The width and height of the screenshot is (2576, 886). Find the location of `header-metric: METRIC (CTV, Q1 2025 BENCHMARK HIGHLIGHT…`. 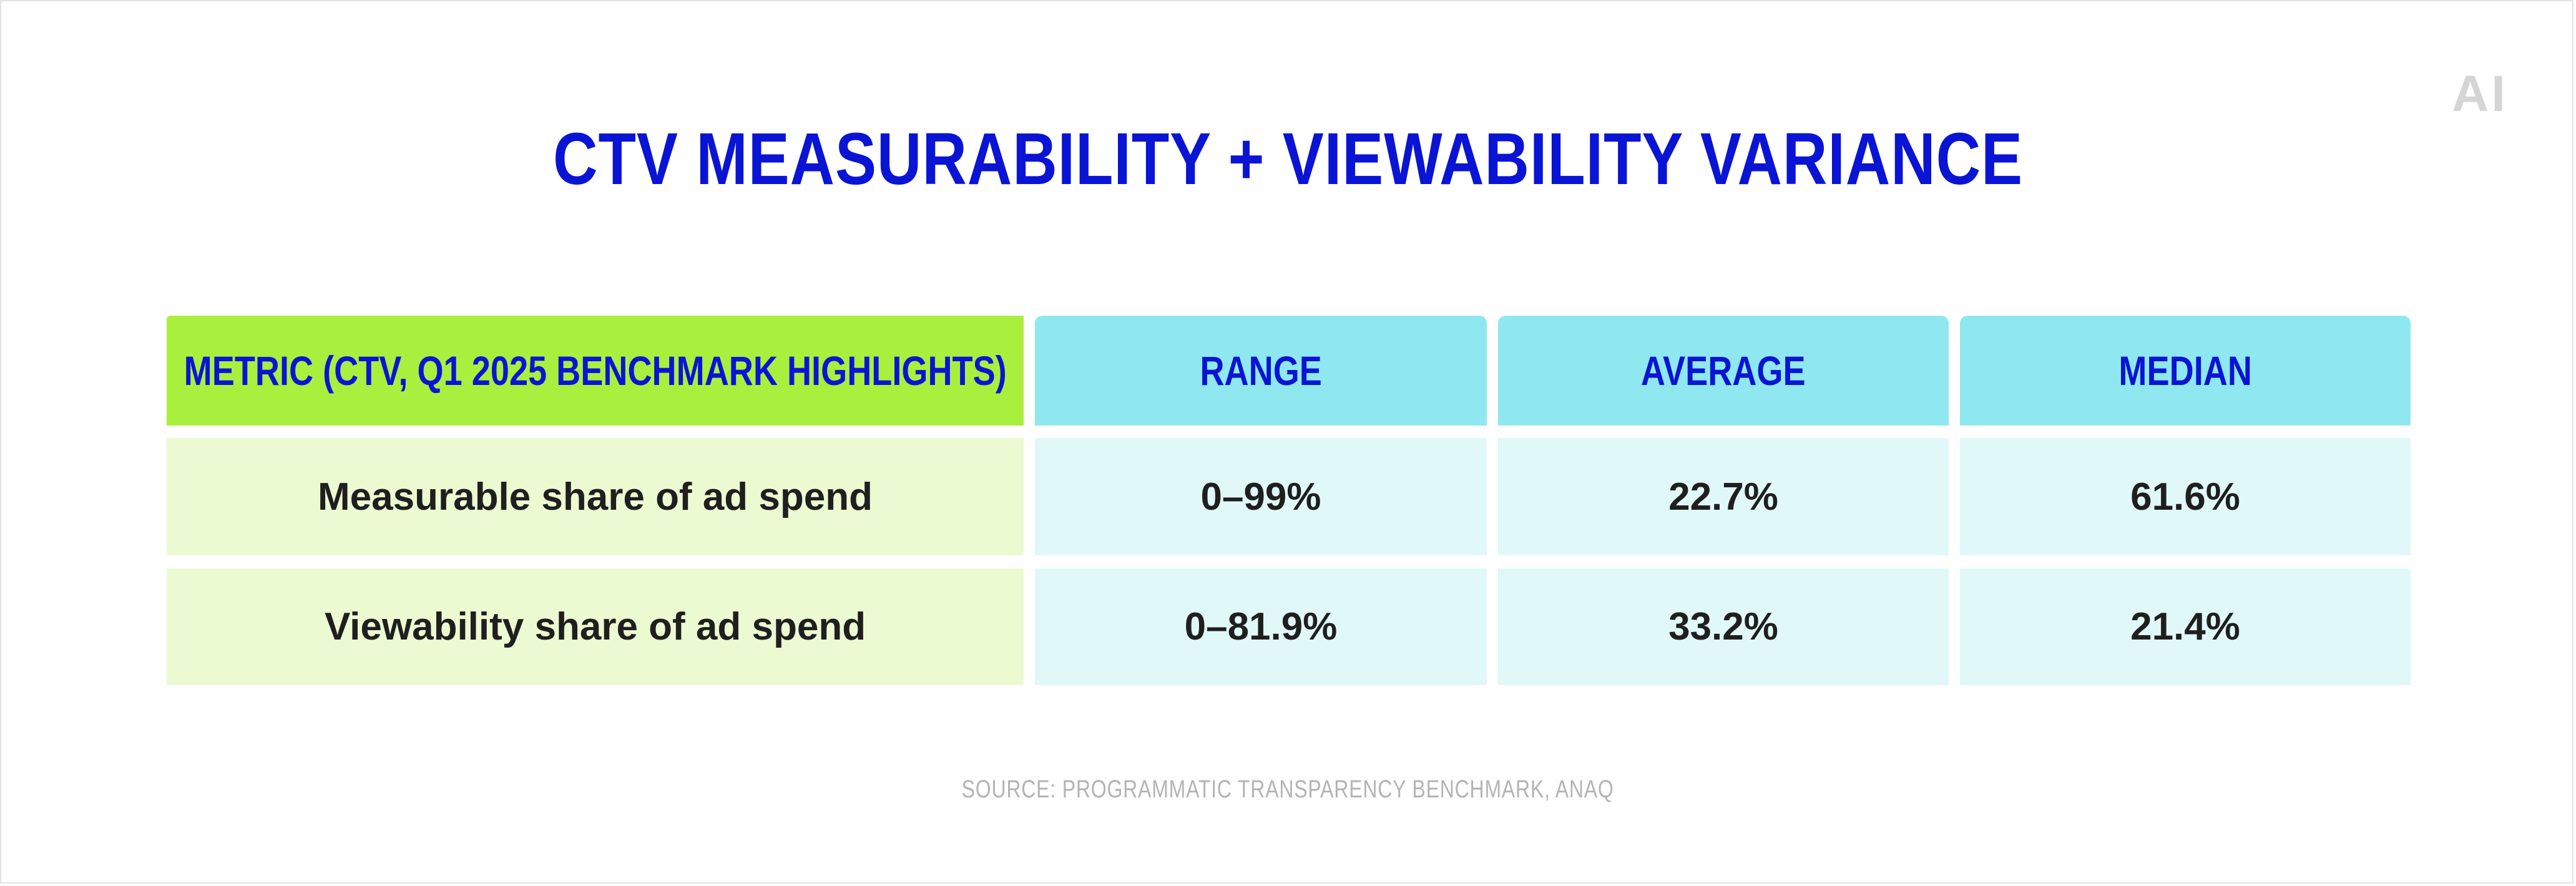

header-metric: METRIC (CTV, Q1 2025 BENCHMARK HIGHLIGHT… is located at coordinates (595, 371).